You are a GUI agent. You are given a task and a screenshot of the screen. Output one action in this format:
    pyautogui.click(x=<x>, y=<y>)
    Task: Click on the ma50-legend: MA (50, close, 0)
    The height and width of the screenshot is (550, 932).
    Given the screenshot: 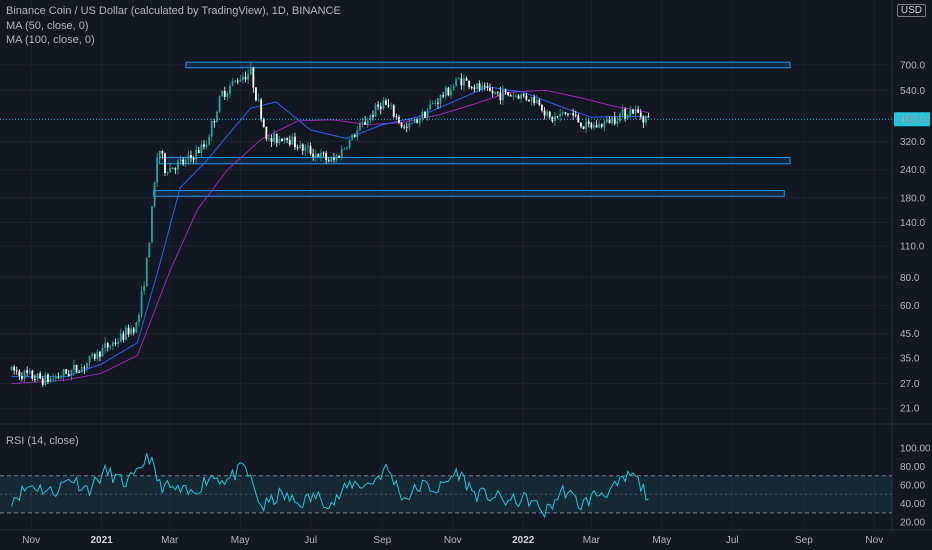 What is the action you would take?
    pyautogui.click(x=47, y=26)
    